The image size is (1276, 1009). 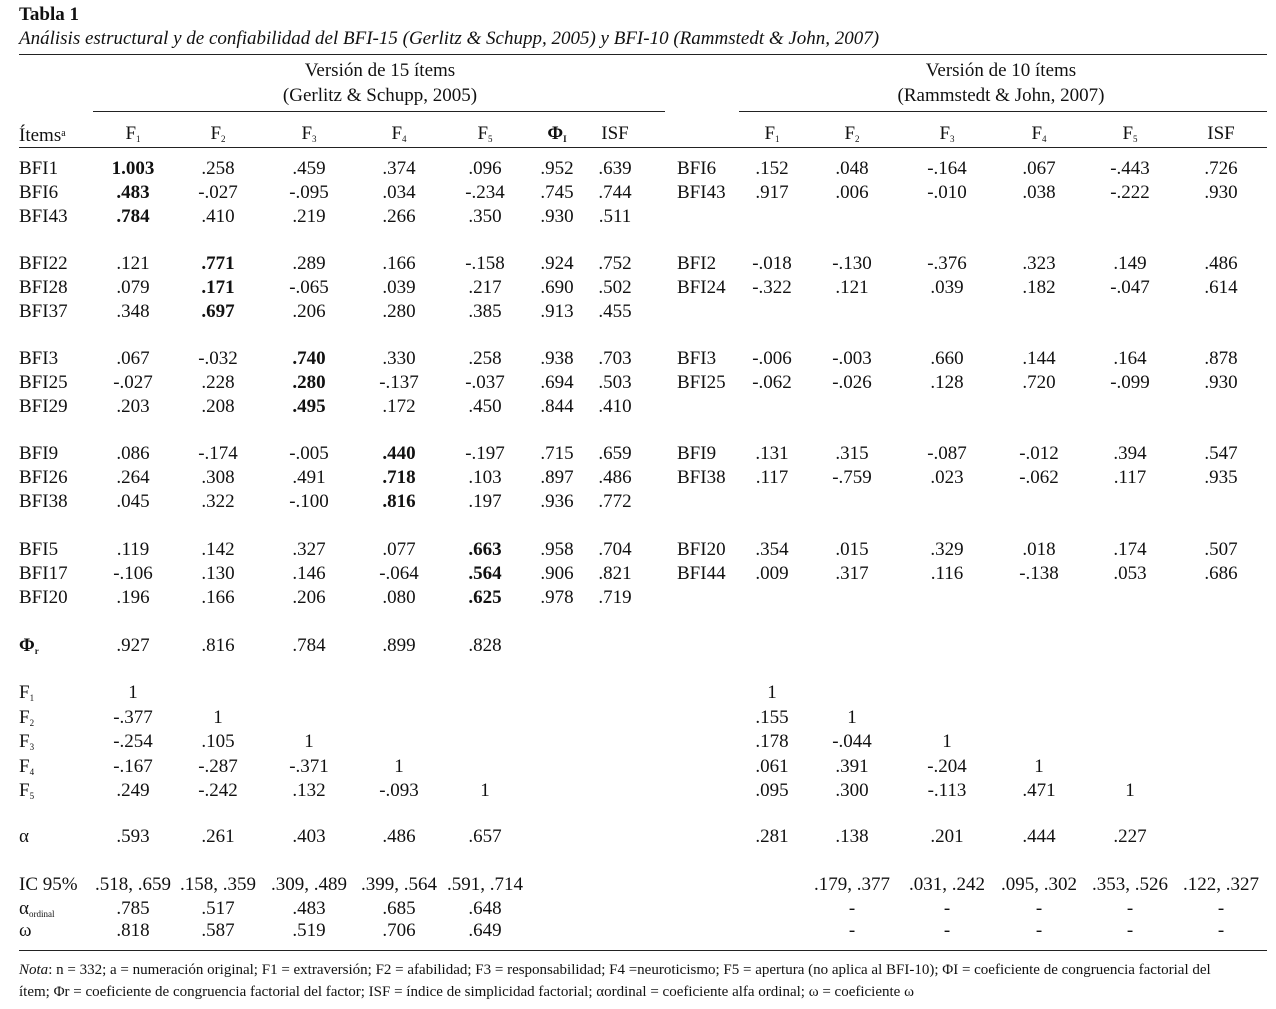 I want to click on loading-cell: .172, so click(x=399, y=406).